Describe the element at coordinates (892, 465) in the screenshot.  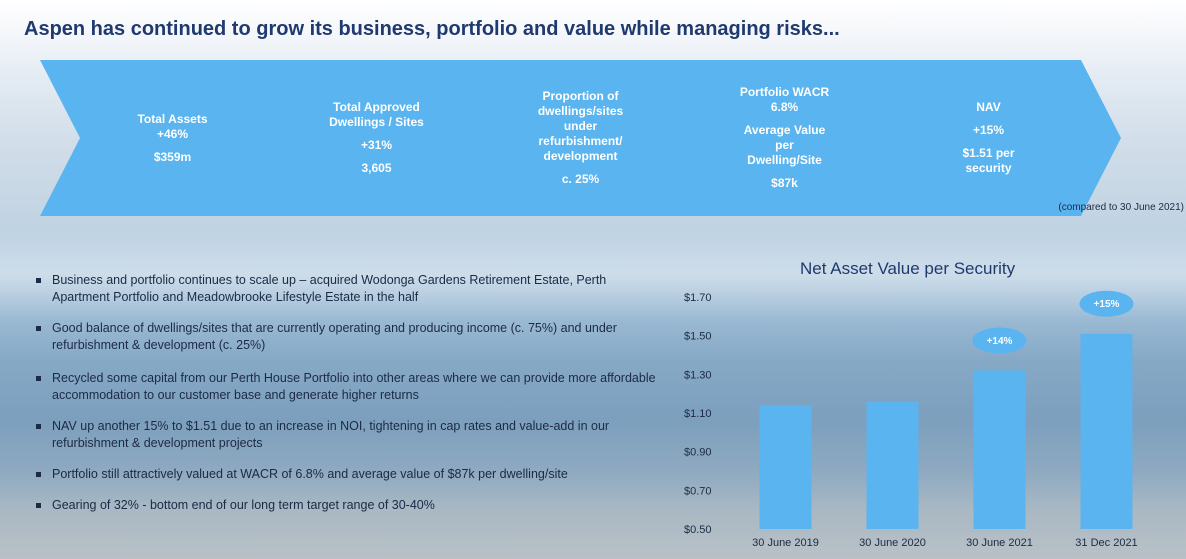
I see `bar-30-june-2020` at that location.